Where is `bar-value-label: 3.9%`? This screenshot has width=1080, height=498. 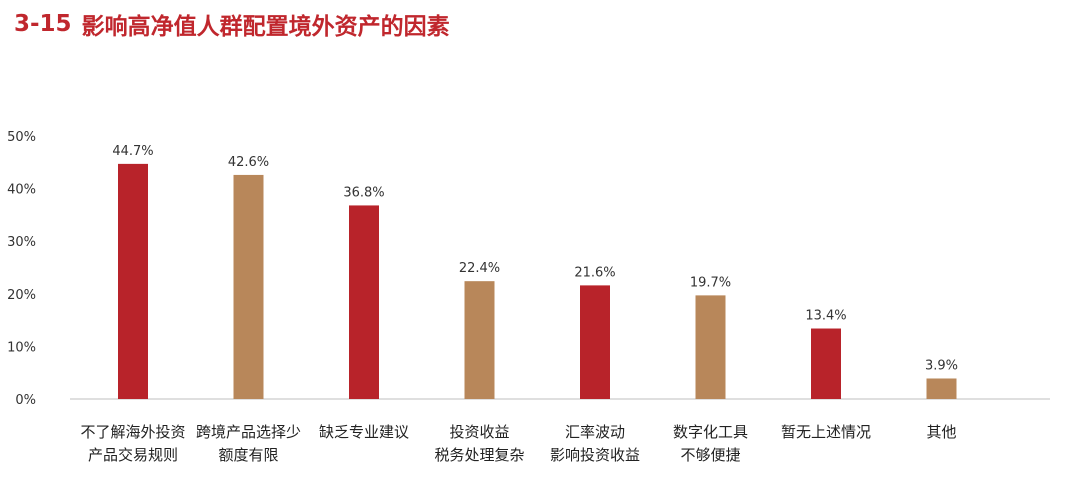 bar-value-label: 3.9% is located at coordinates (941, 365).